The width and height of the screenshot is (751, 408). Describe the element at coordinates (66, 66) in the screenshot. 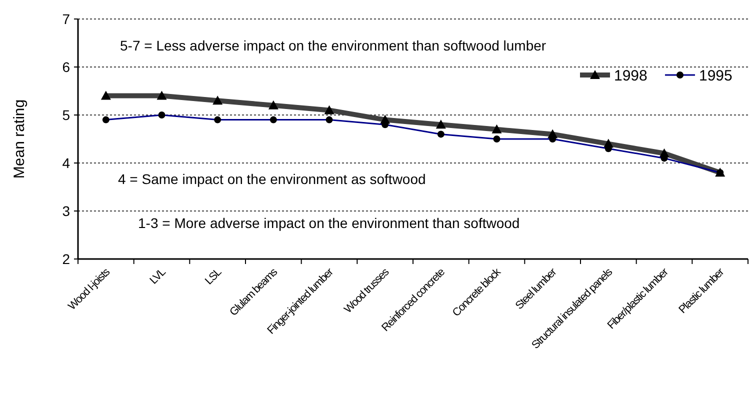

I see `y-tick-label: 6` at that location.